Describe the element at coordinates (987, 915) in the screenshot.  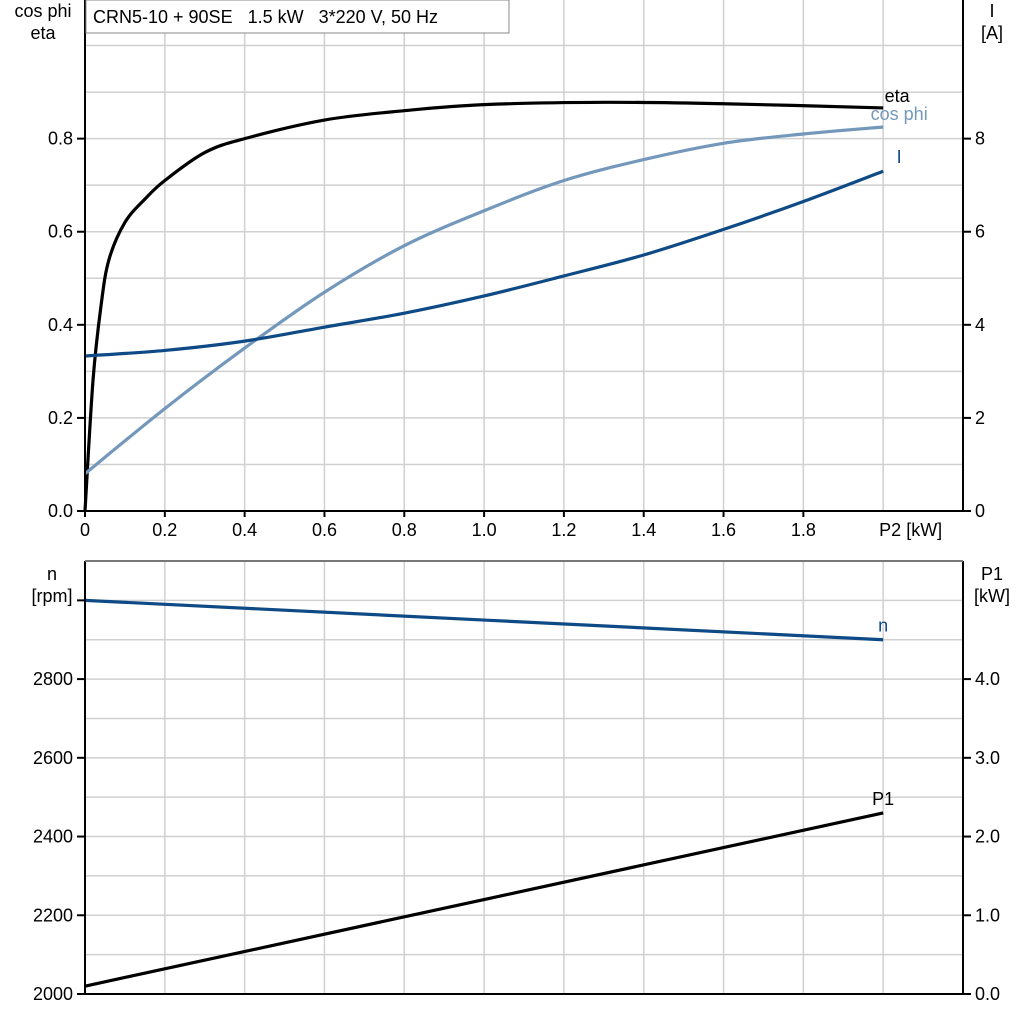
I see `right-tick-label: 1.0` at that location.